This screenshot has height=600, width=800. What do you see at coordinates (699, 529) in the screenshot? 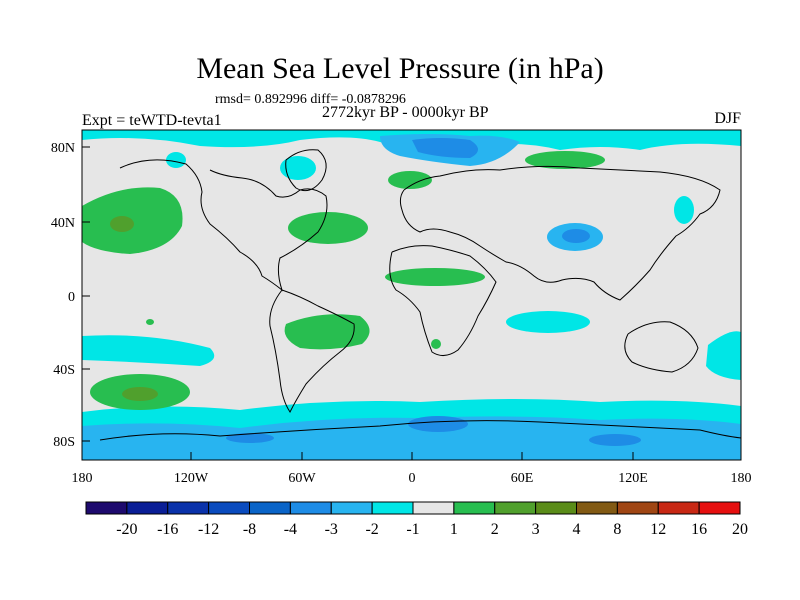
I see `colorbar-label: 16` at bounding box center [699, 529].